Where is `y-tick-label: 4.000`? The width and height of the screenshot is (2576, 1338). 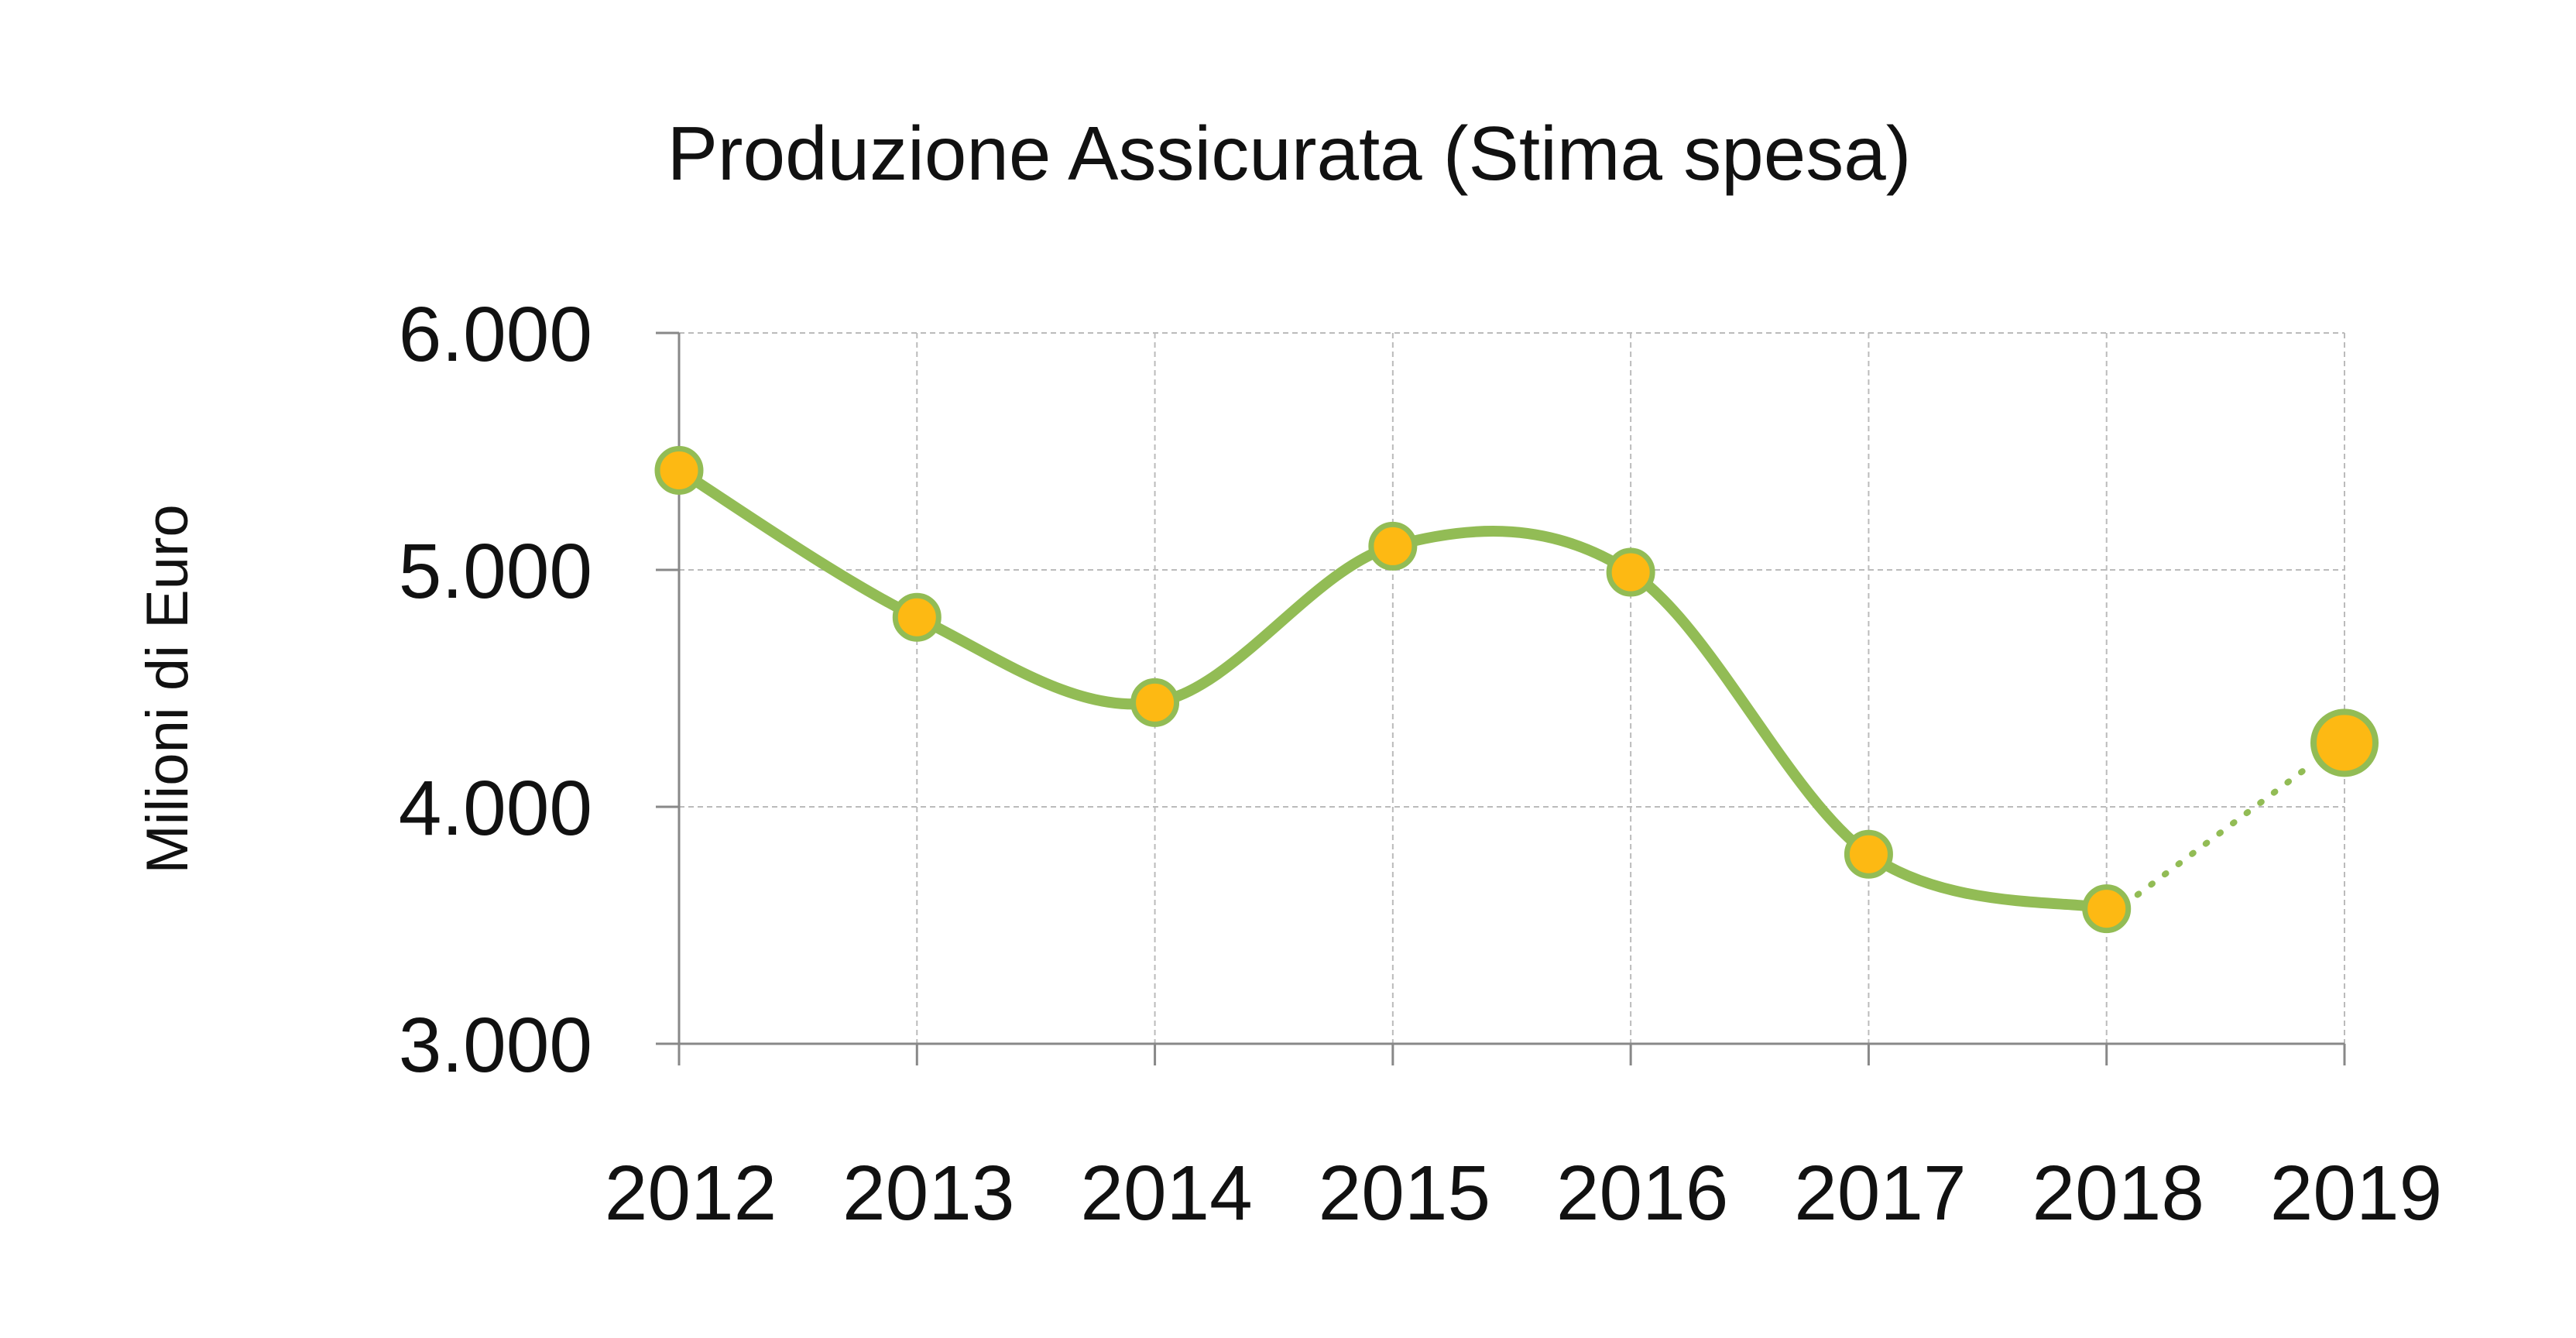
y-tick-label: 4.000 is located at coordinates (495, 808).